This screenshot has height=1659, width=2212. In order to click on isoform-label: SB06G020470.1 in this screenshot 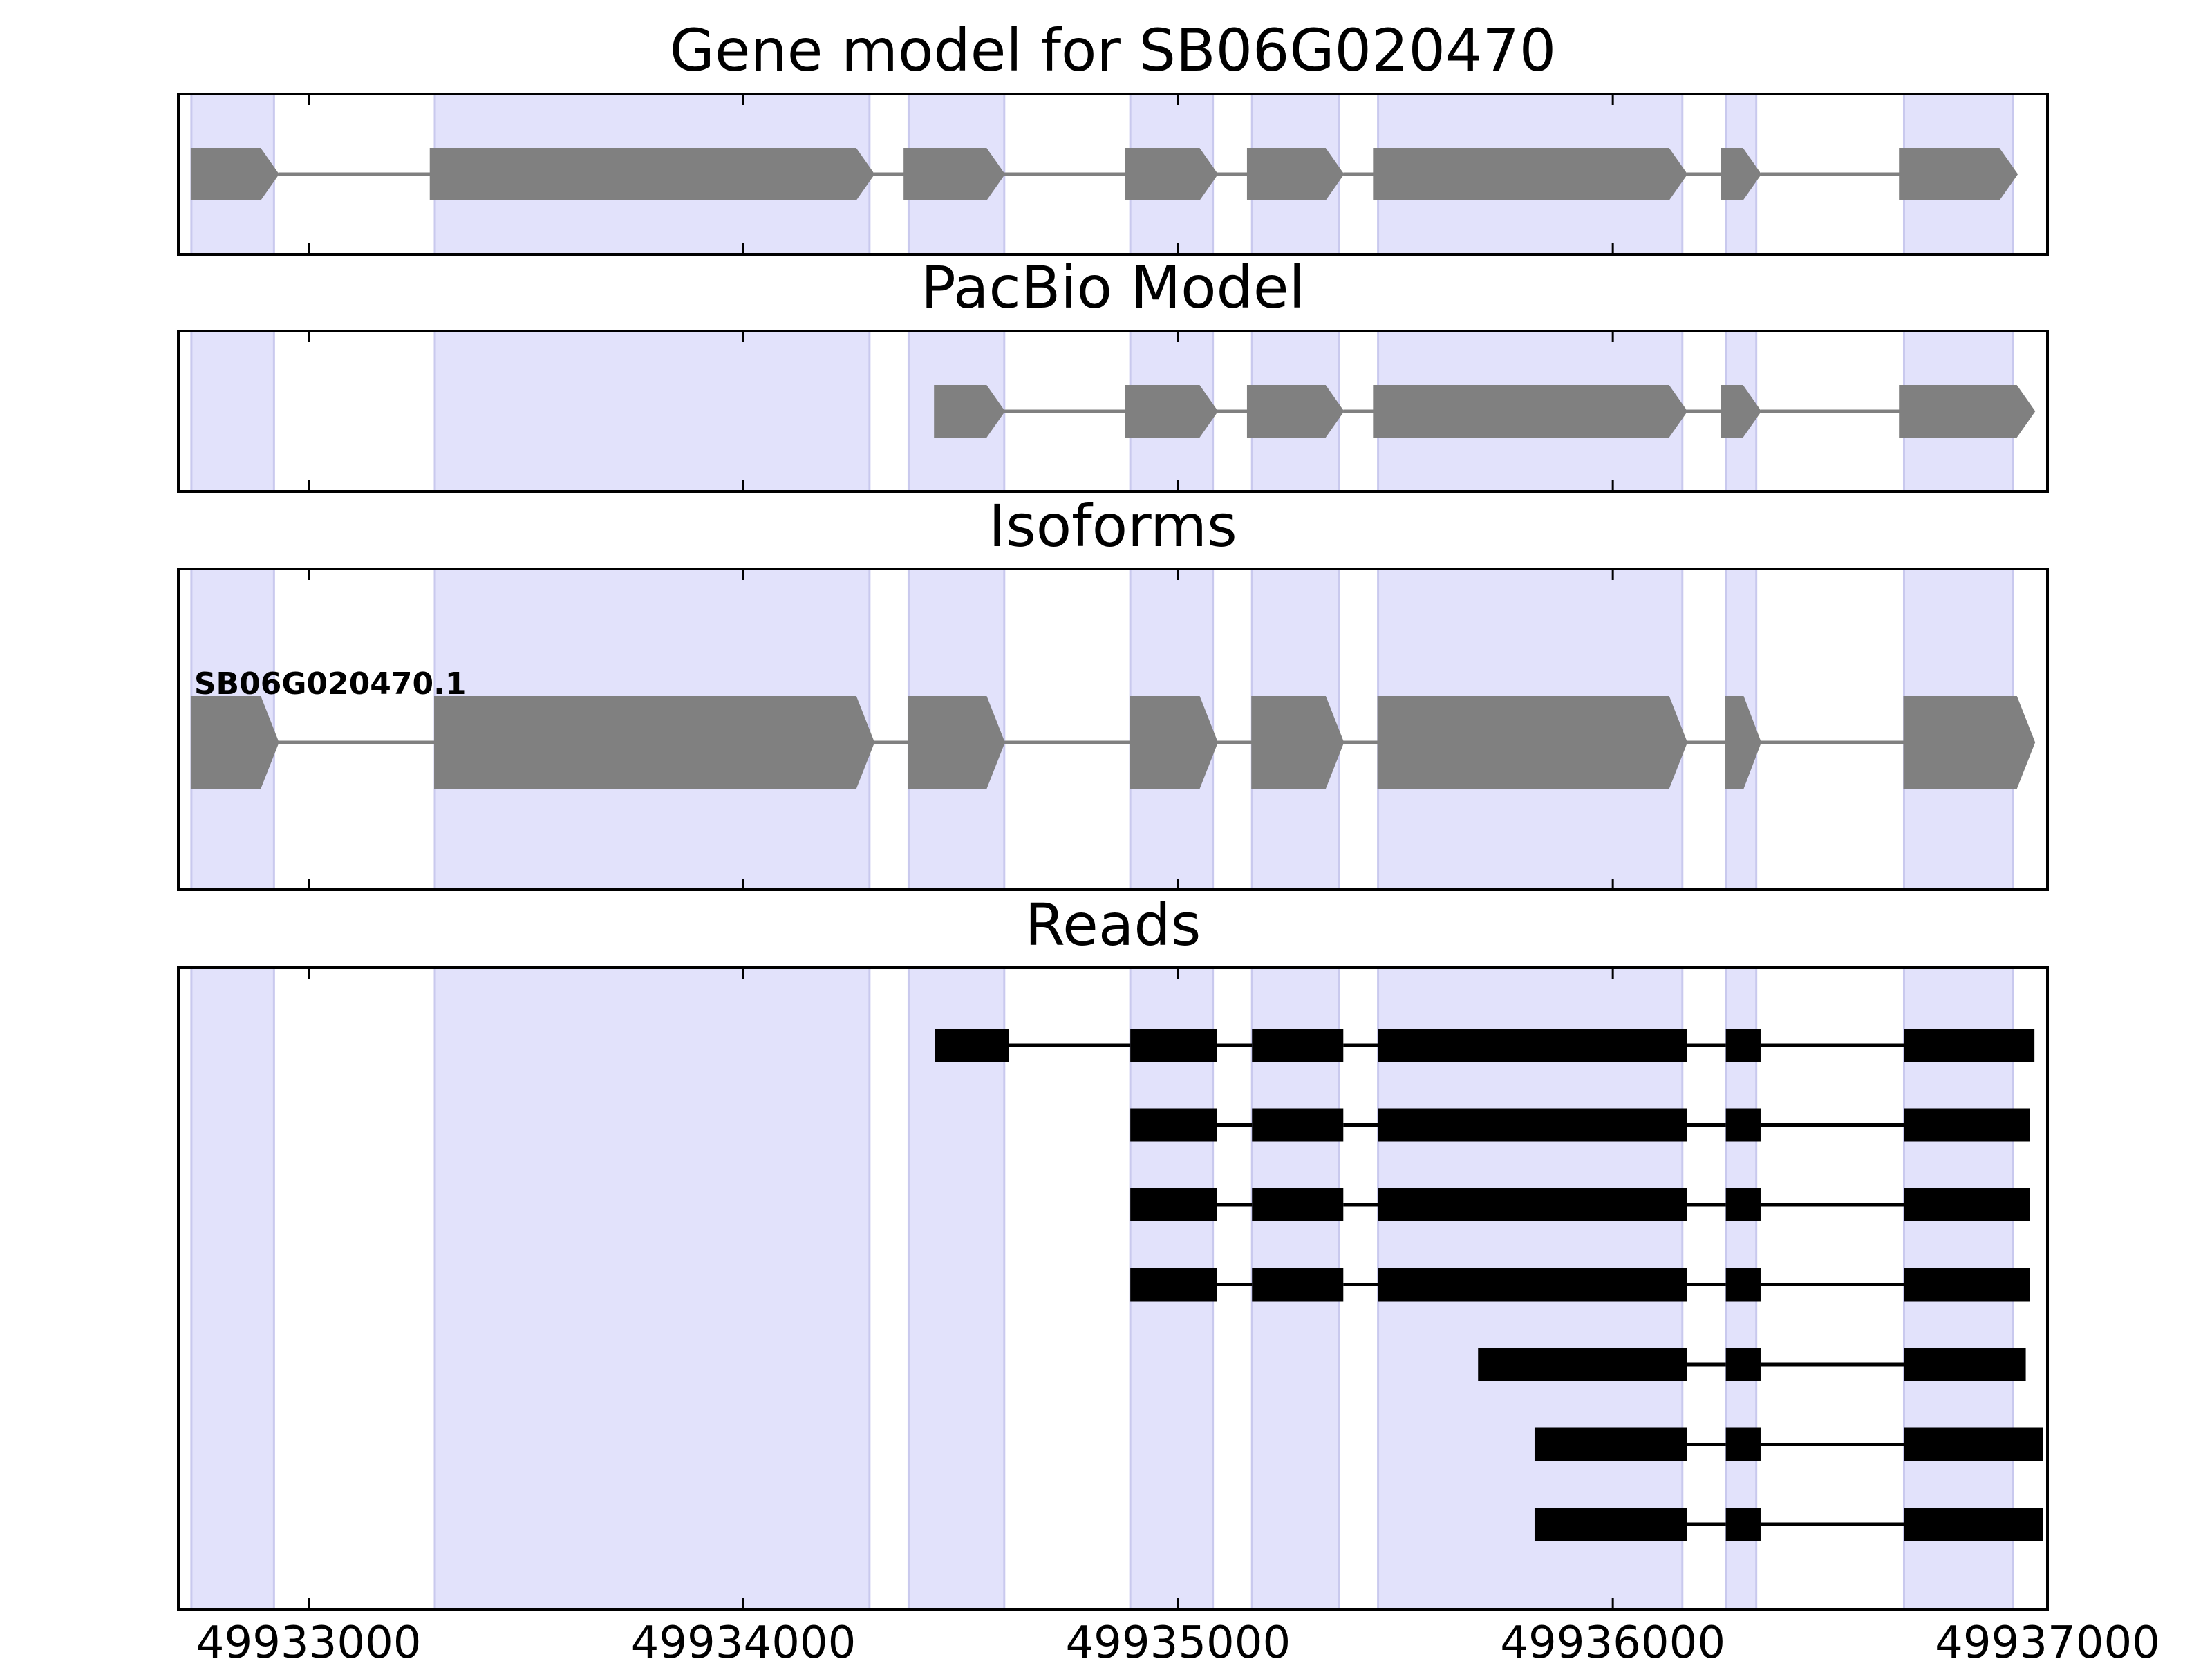, I will do `click(330, 684)`.